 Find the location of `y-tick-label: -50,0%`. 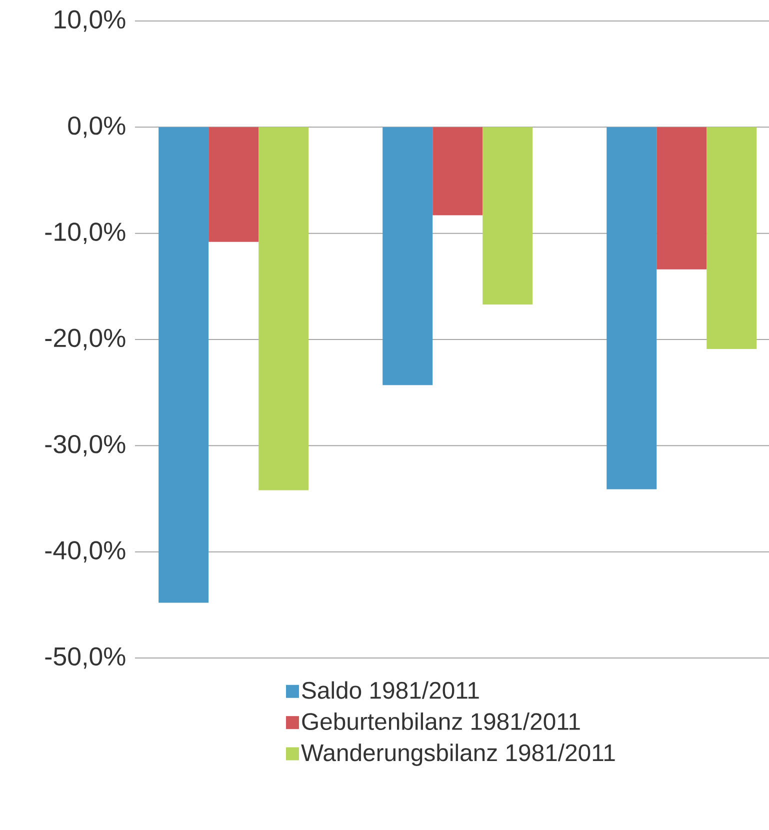

y-tick-label: -50,0% is located at coordinates (85, 658).